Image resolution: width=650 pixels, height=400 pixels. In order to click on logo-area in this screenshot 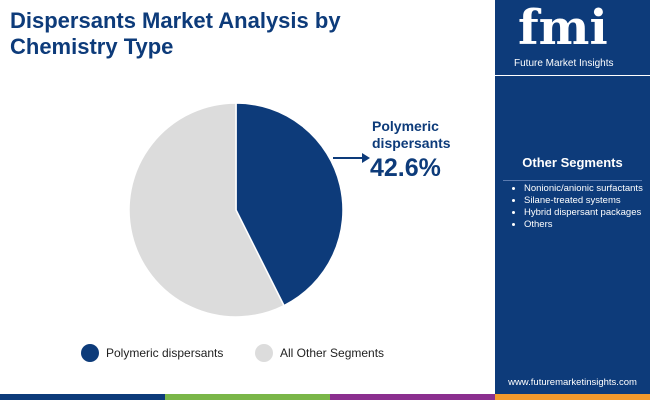, I will do `click(572, 38)`.